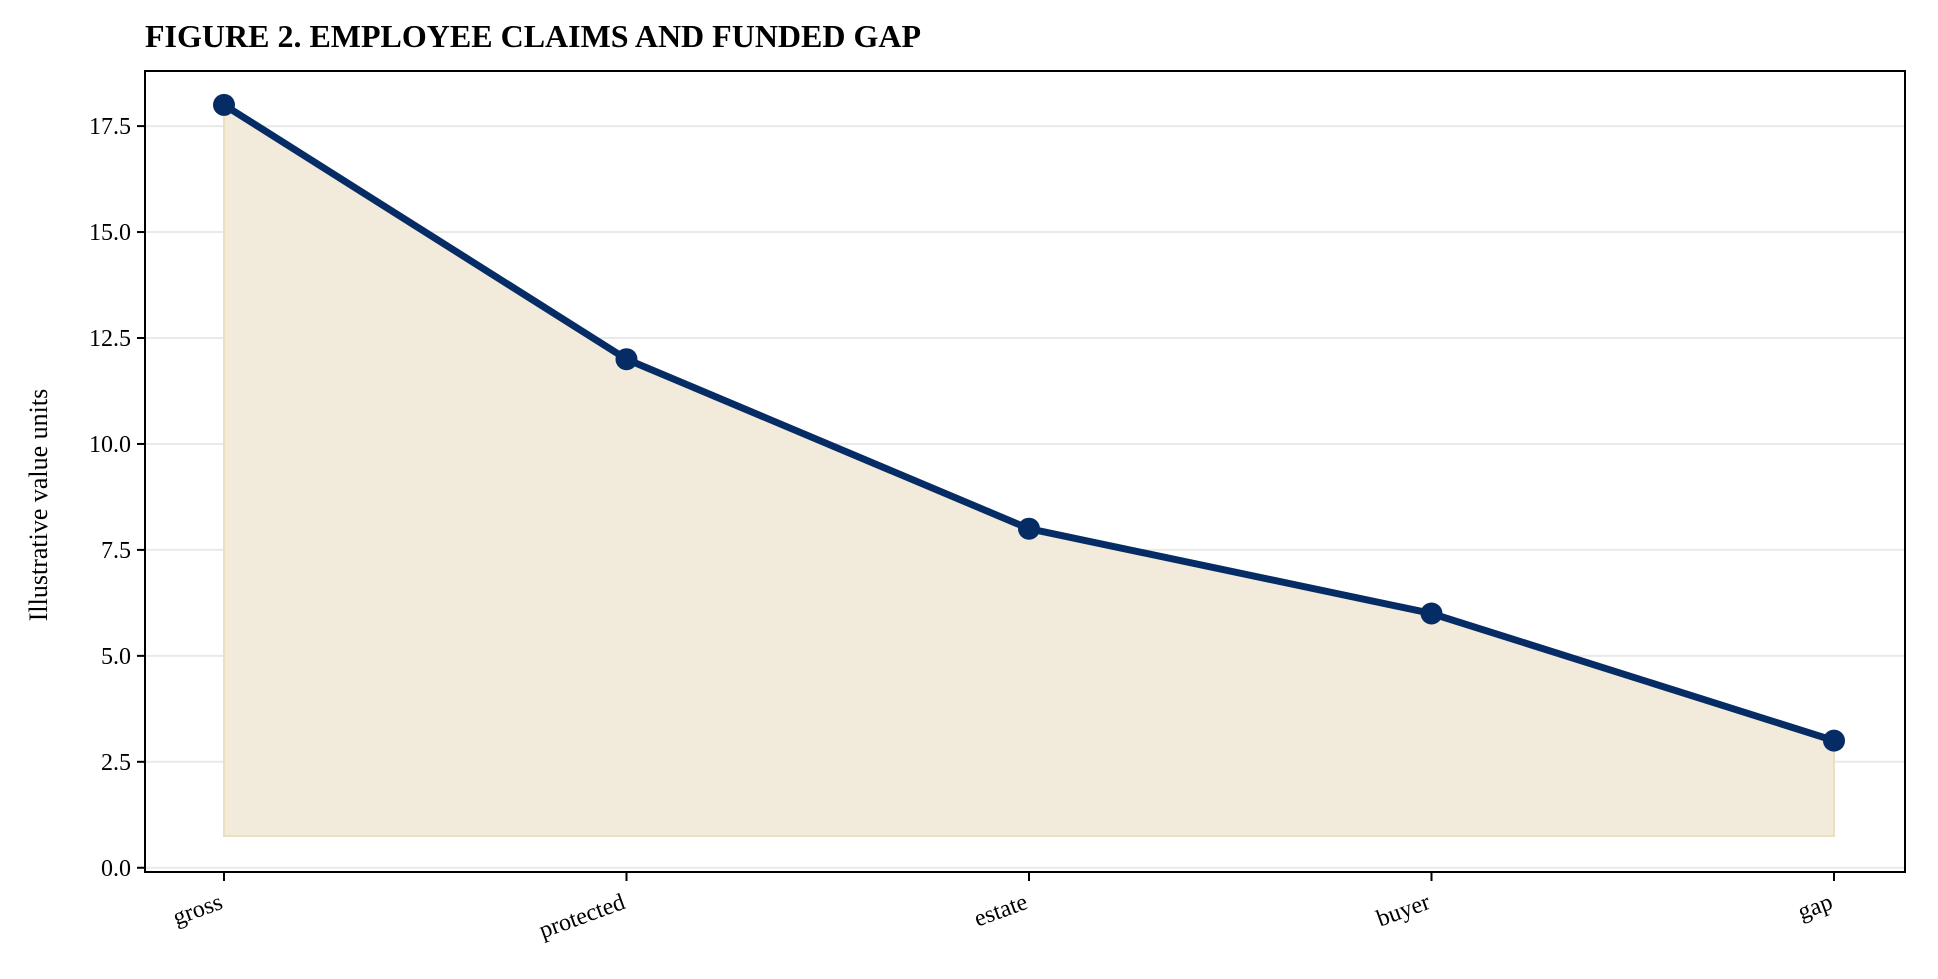  What do you see at coordinates (117, 498) in the screenshot?
I see `y-axis: 0.0 2.5 5.0 7.5 10.0 12.5 15.0 17.5` at bounding box center [117, 498].